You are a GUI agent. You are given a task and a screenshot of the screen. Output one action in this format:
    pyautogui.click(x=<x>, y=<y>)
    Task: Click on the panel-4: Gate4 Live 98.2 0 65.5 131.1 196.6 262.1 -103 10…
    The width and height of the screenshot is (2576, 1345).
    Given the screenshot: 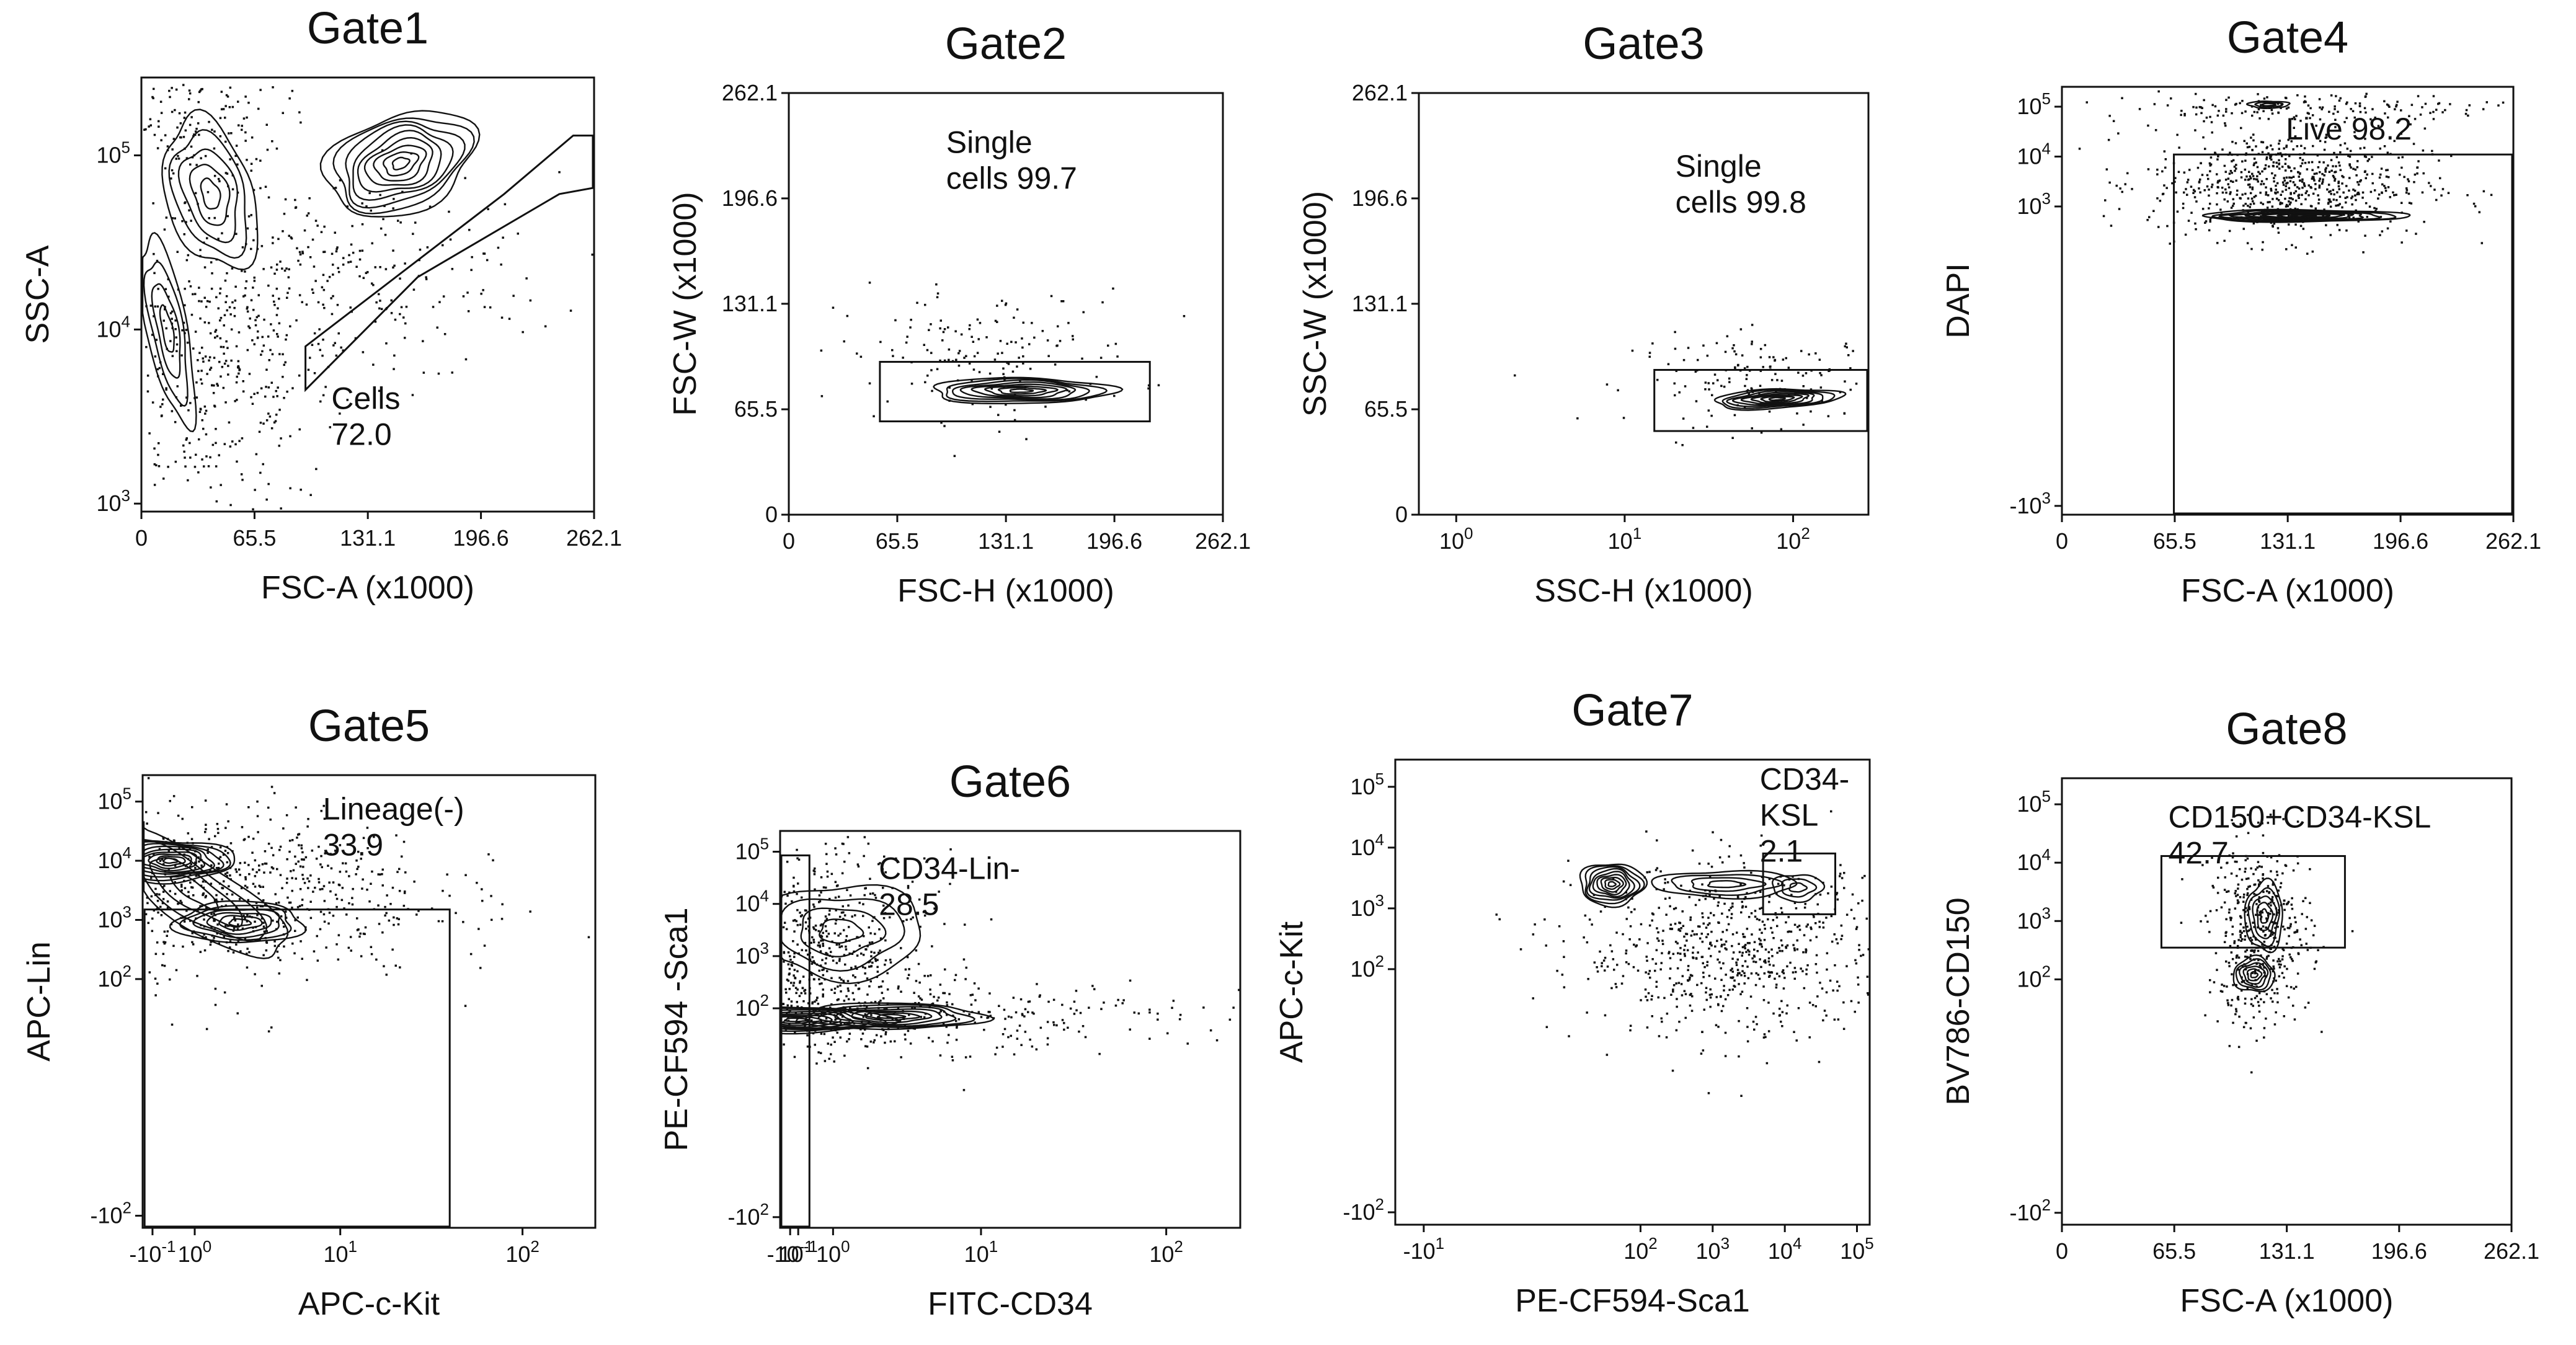 What is the action you would take?
    pyautogui.click(x=2240, y=311)
    